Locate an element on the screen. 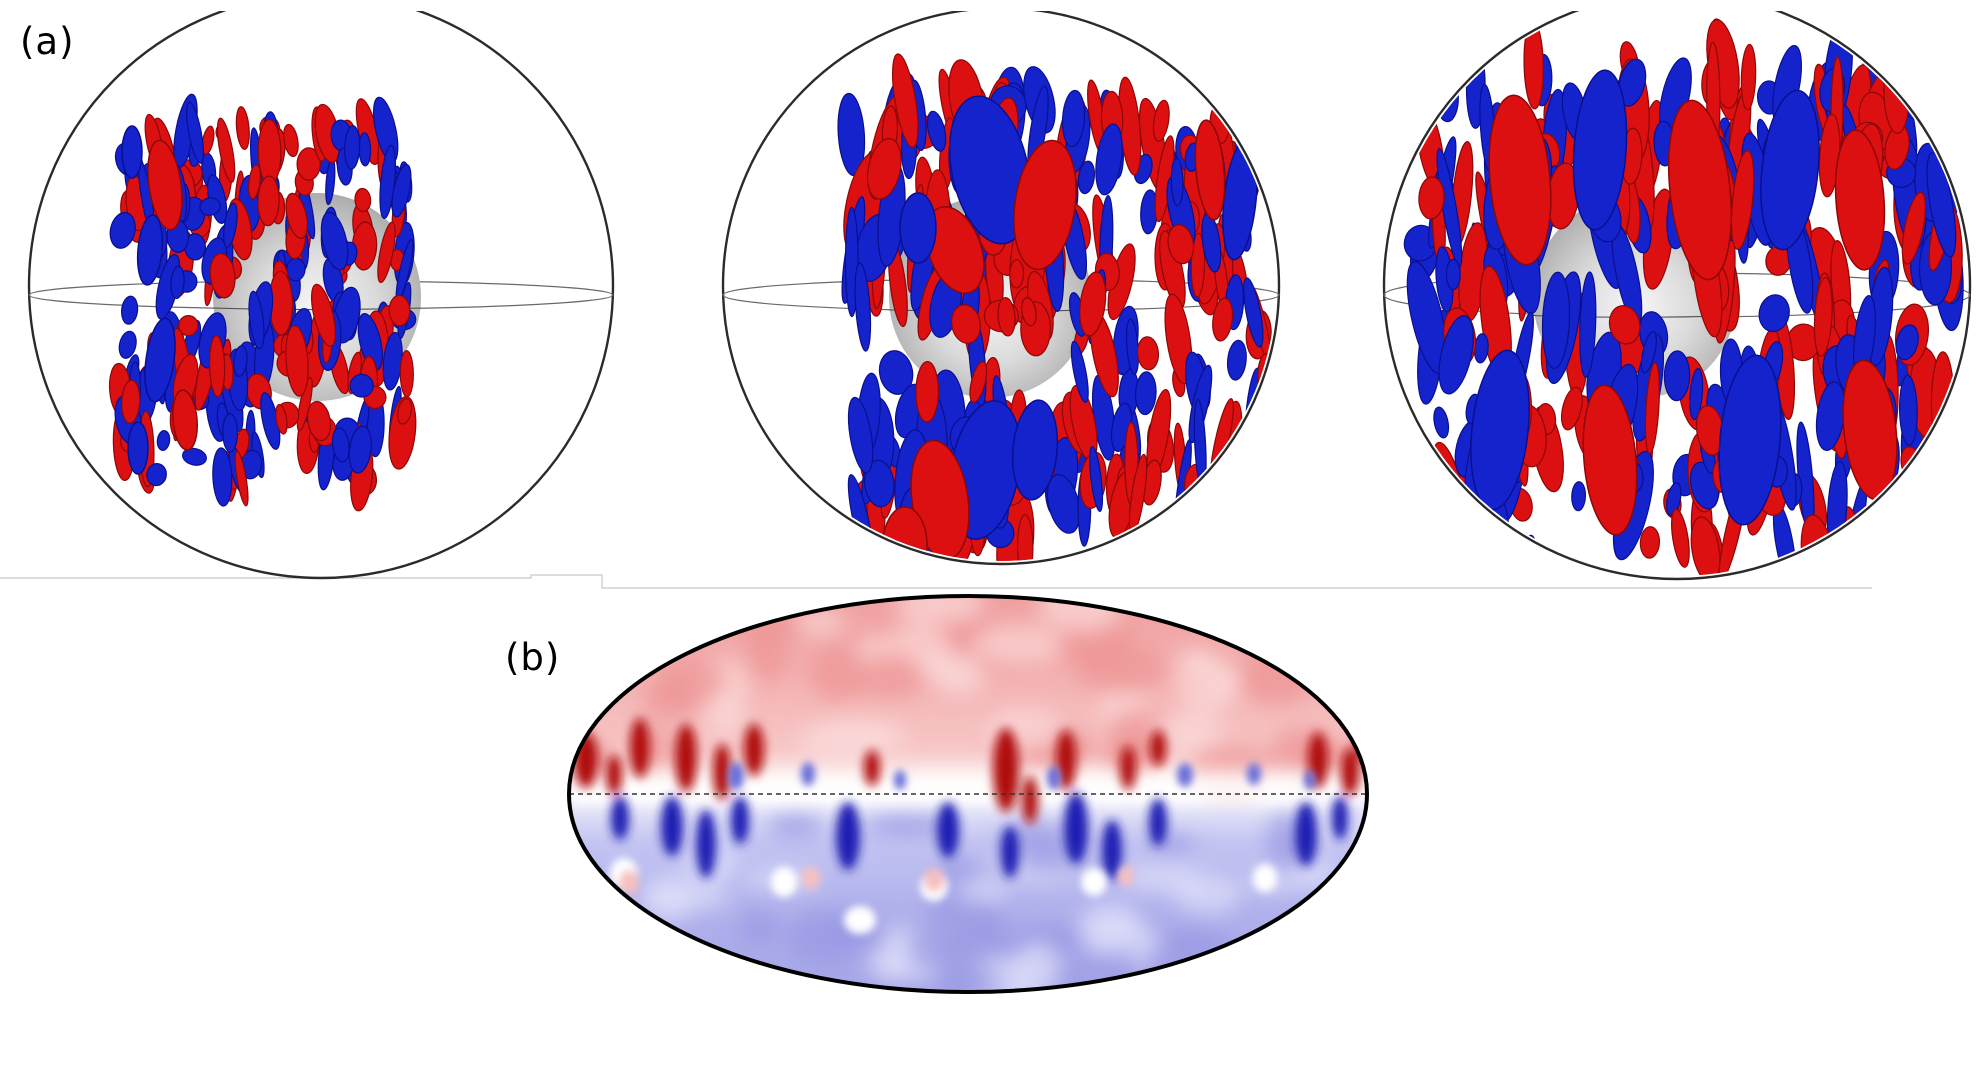 The image size is (1980, 1088). mollweide-map is located at coordinates (968, 794).